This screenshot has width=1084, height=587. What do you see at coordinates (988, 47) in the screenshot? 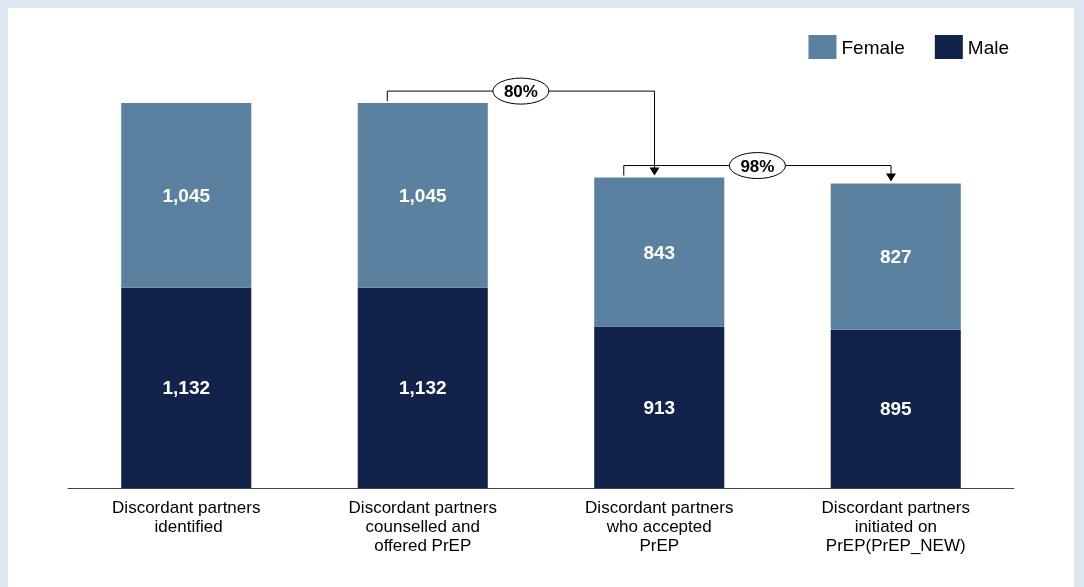
I see `legend-label: Male` at bounding box center [988, 47].